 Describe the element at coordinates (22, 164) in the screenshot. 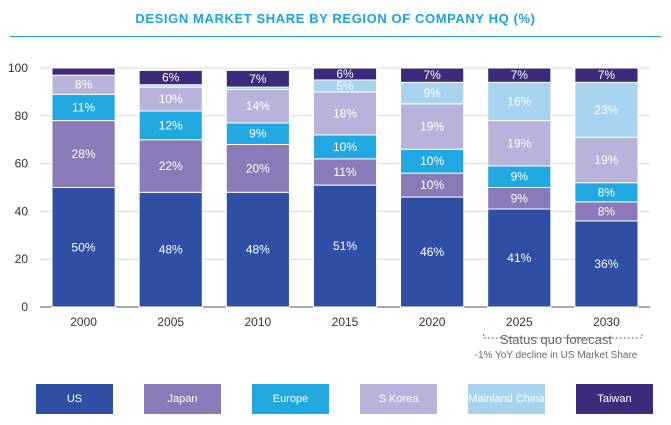

I see `y-tick-label: 60` at that location.